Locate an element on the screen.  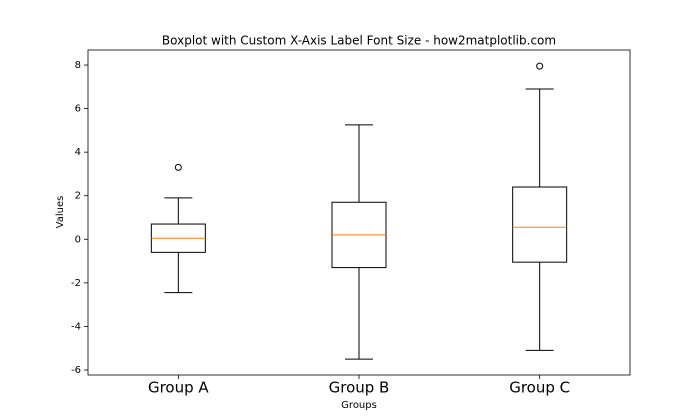
x-axis-label: Groups is located at coordinates (359, 405).